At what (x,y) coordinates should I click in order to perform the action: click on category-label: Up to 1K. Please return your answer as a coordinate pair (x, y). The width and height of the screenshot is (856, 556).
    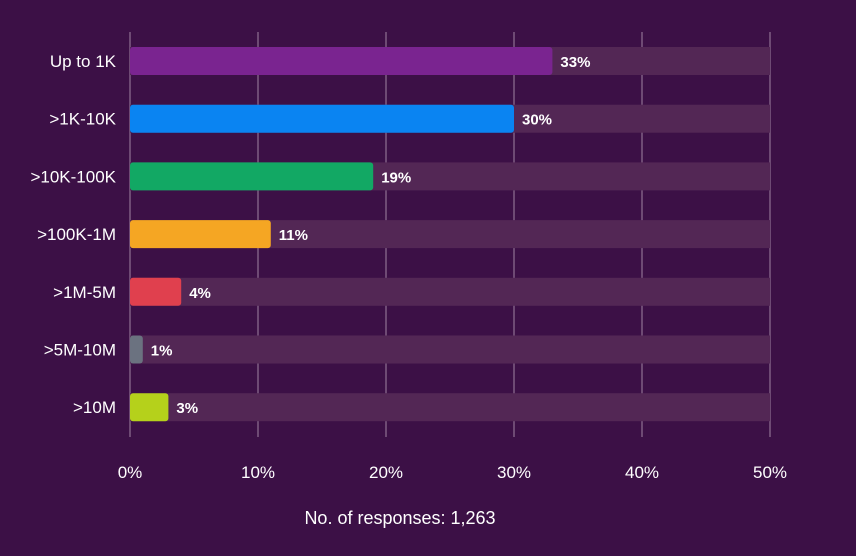
    Looking at the image, I should click on (83, 61).